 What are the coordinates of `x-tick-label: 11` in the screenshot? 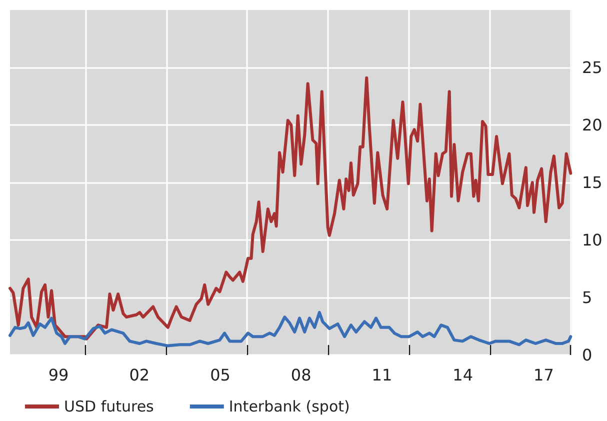 It's located at (382, 375).